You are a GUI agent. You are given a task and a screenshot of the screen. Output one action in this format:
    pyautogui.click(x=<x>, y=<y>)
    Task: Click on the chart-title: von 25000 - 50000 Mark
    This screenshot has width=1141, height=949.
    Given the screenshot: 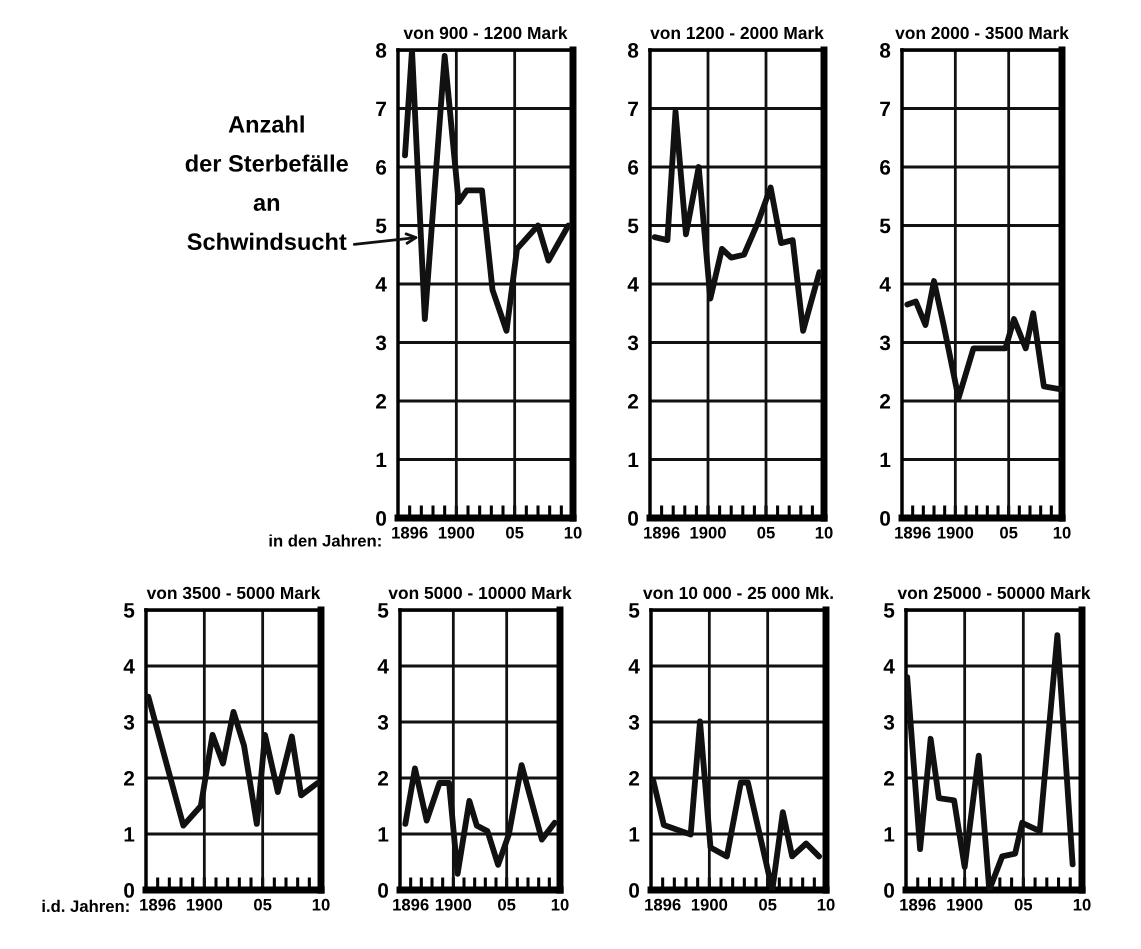 What is the action you would take?
    pyautogui.click(x=994, y=593)
    